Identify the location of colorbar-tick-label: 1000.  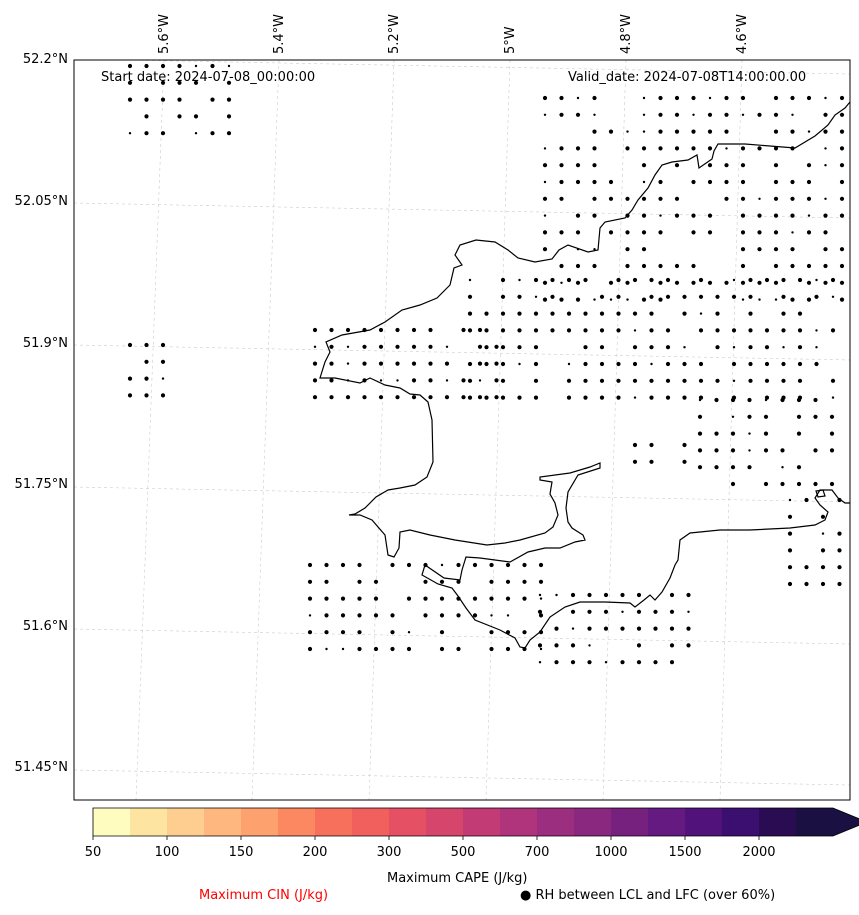
(611, 852).